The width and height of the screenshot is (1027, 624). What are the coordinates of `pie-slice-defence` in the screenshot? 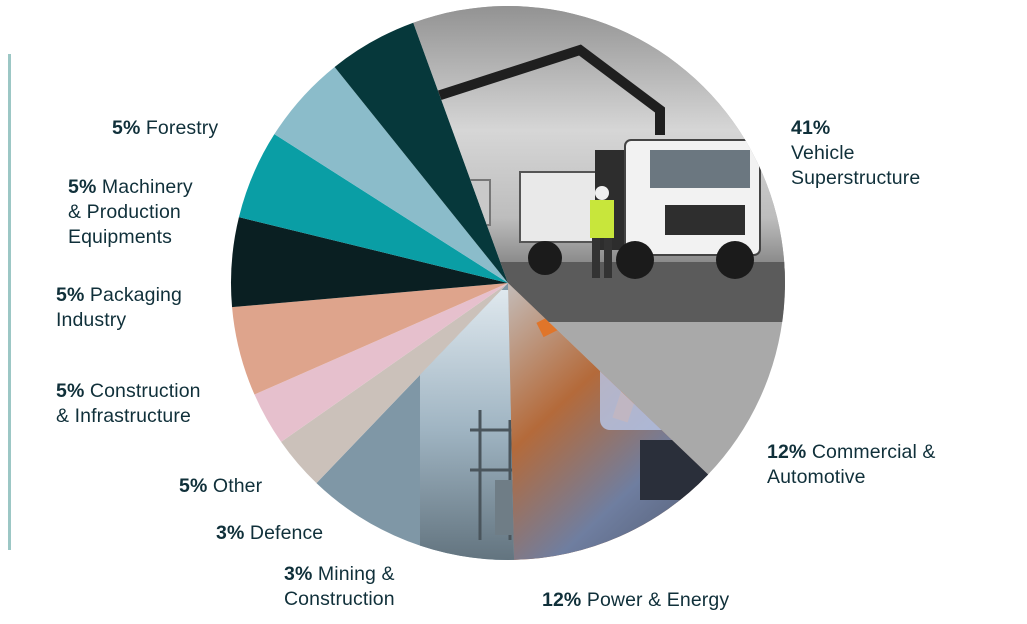 It's located at (381, 362).